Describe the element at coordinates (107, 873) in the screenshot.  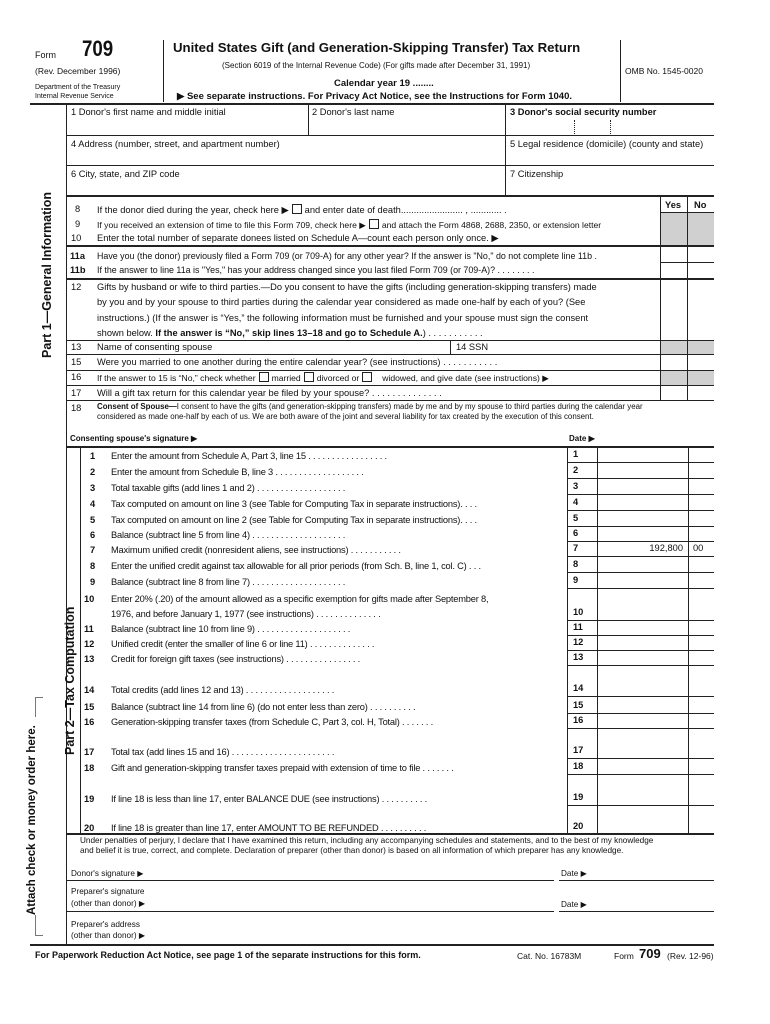
I see `donor-signature: Donor's signature ▶` at that location.